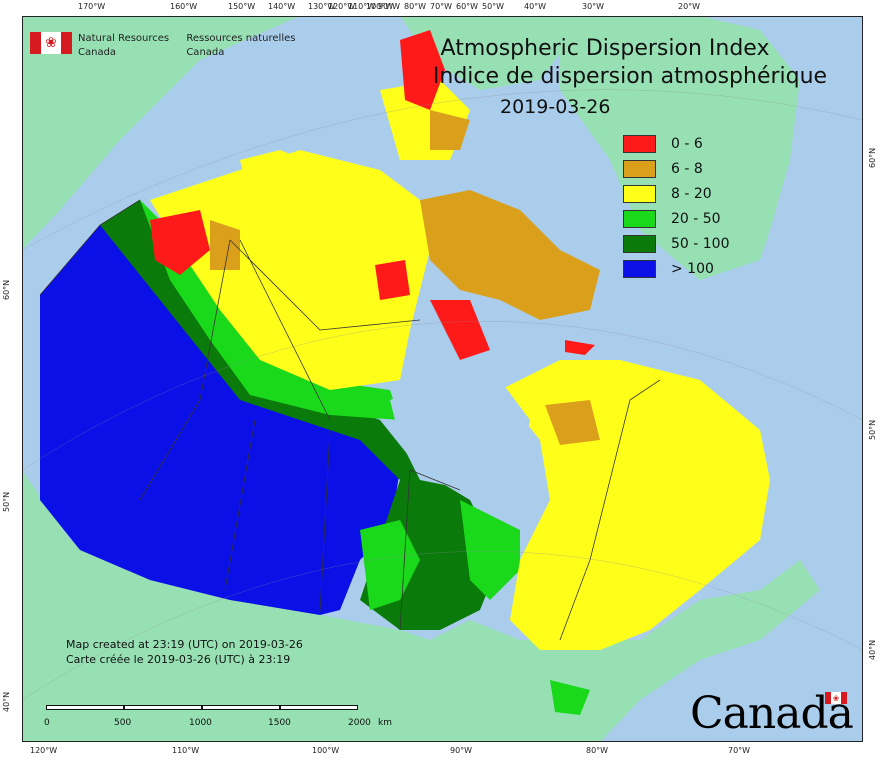  What do you see at coordinates (597, 750) in the screenshot?
I see `grid-label-bottom: 80°W` at bounding box center [597, 750].